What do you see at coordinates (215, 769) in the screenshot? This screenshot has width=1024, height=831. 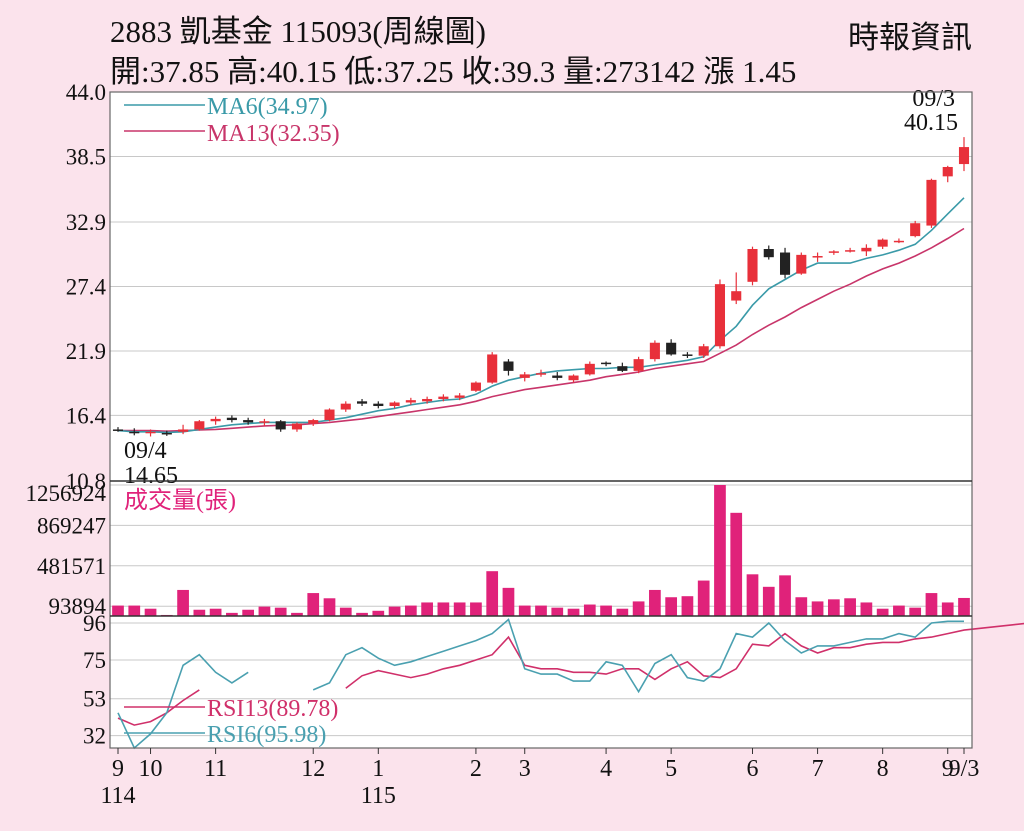 I see `x-tick-label: 11` at bounding box center [215, 769].